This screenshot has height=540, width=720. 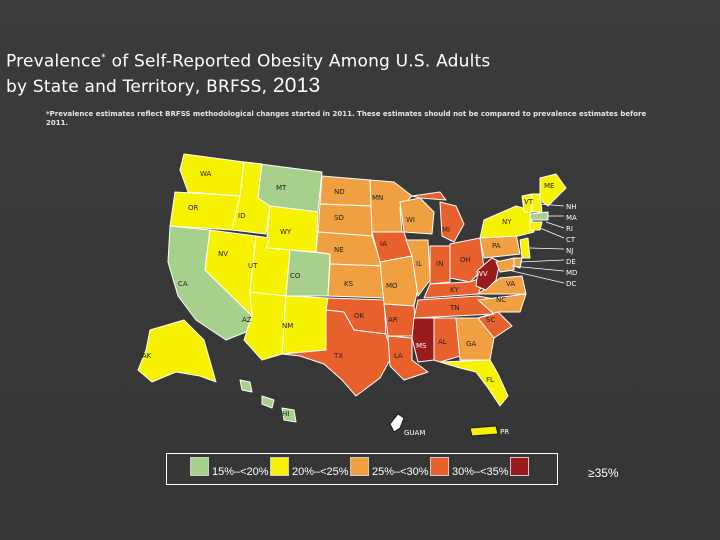 I want to click on label-MS: MS, so click(x=421, y=346).